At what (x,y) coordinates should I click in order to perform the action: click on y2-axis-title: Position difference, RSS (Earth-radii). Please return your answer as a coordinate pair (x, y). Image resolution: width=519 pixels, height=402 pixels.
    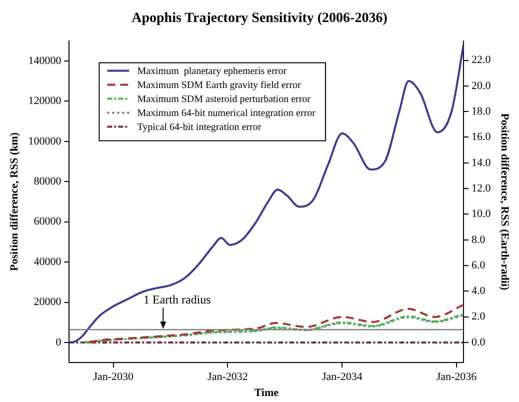
    Looking at the image, I should click on (504, 202).